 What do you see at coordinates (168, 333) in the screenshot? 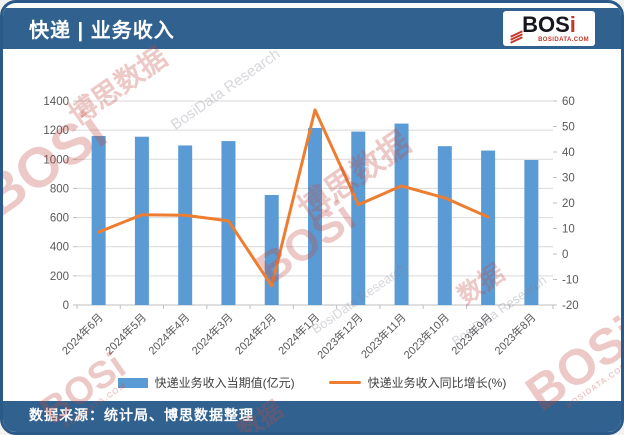
I see `x-axis-label: 2024年4月` at bounding box center [168, 333].